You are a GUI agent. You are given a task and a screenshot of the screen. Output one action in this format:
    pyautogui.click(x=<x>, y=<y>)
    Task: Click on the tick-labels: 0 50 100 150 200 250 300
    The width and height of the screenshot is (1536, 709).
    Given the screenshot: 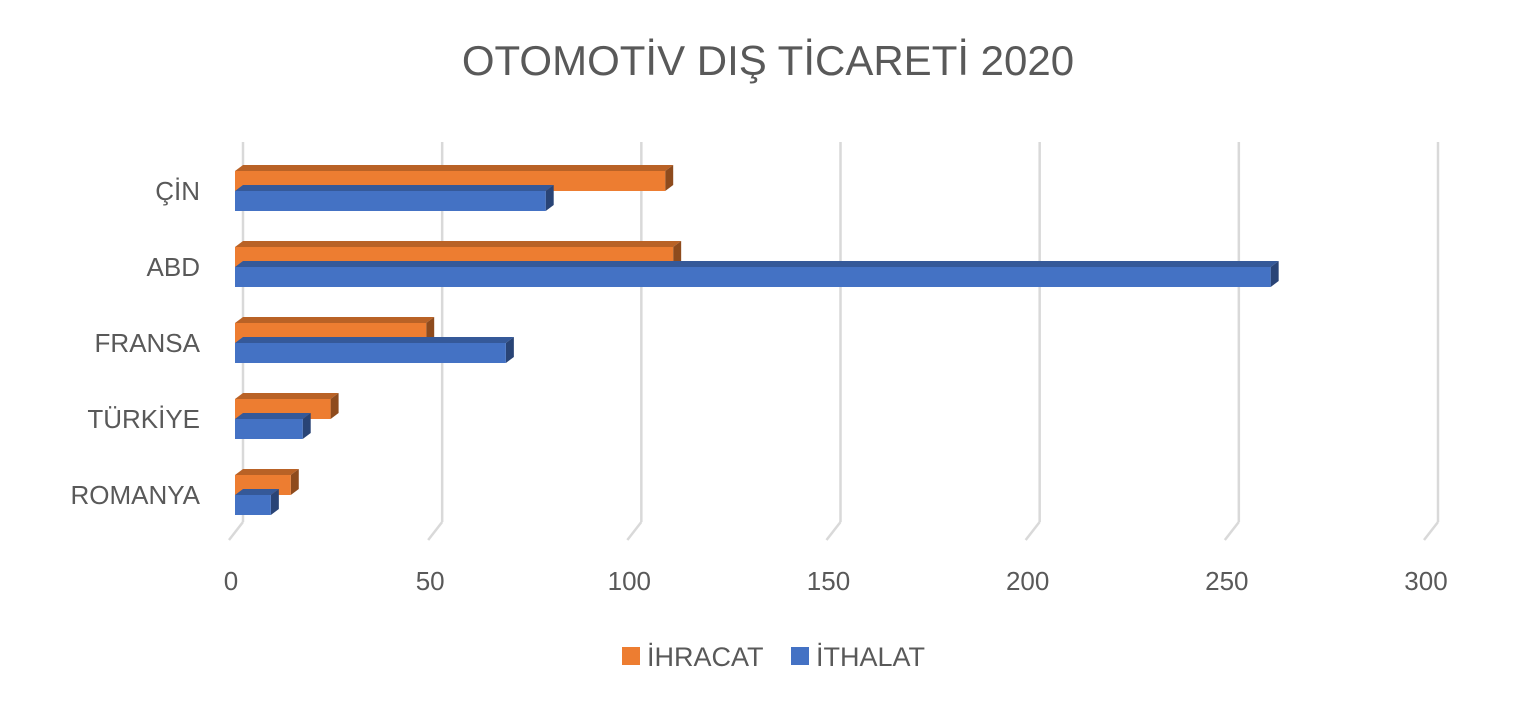 What is the action you would take?
    pyautogui.click(x=836, y=581)
    